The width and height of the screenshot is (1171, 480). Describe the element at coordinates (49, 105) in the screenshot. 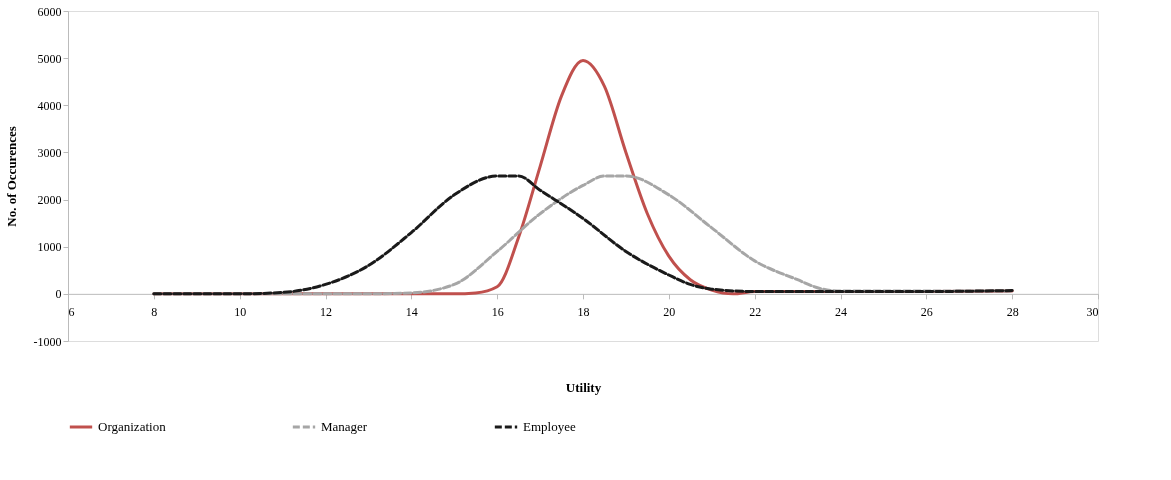

I see `y-tick-label: 4000` at that location.